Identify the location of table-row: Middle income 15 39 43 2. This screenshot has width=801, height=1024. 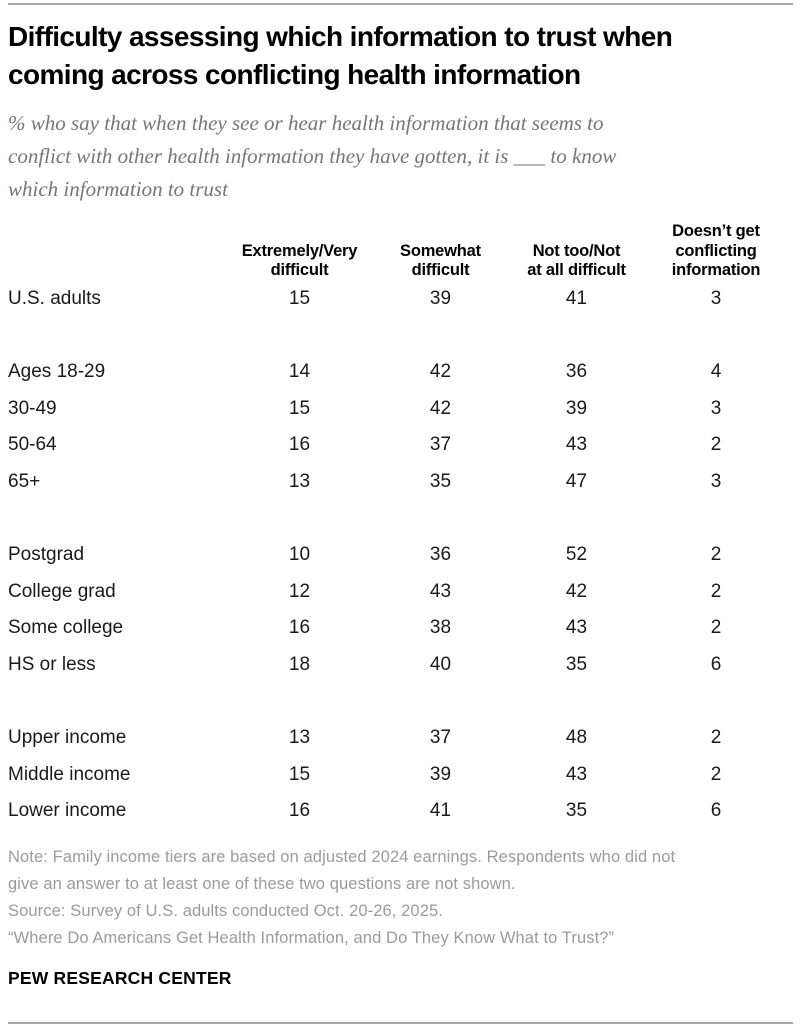
(400, 775).